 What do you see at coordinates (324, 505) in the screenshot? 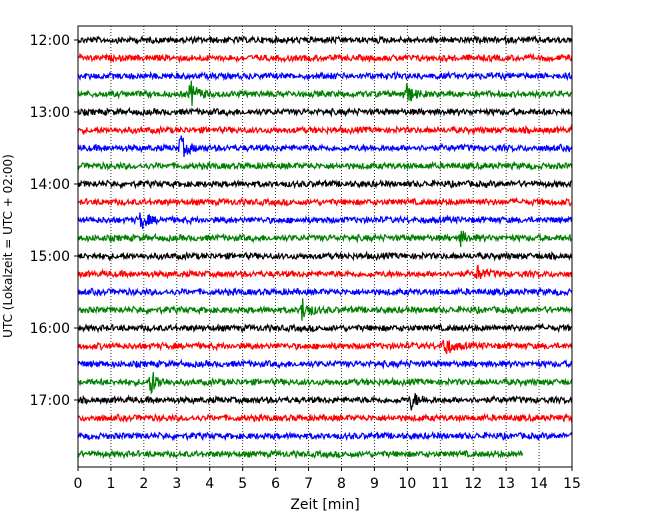
I see `x-axis-label: Zeit [min]` at bounding box center [324, 505].